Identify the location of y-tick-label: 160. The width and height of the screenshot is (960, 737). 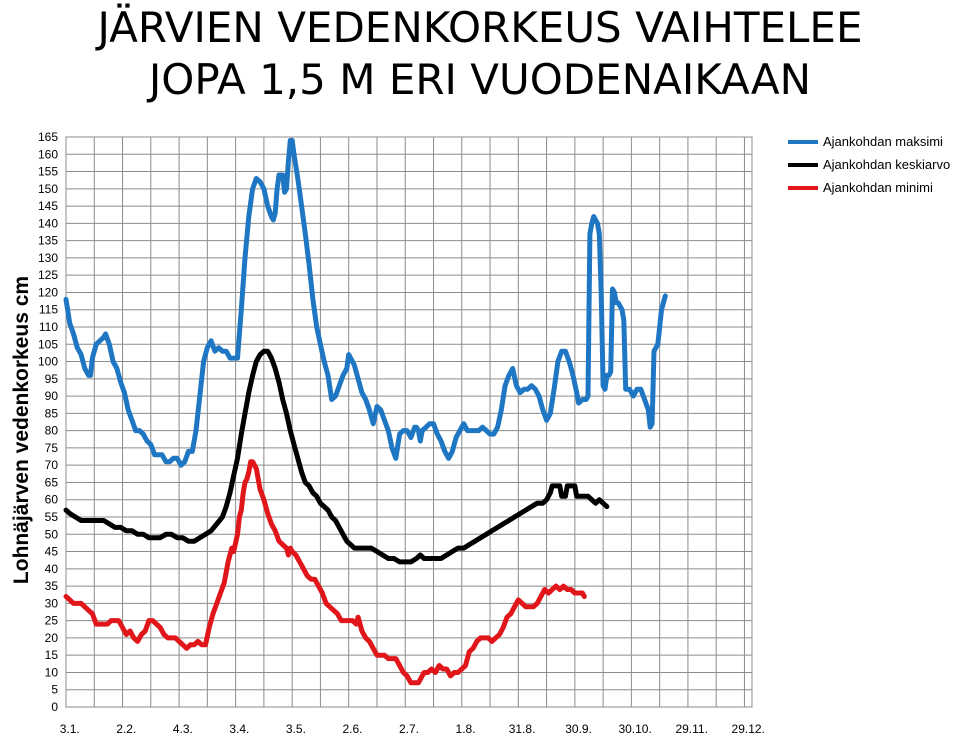
(48, 154).